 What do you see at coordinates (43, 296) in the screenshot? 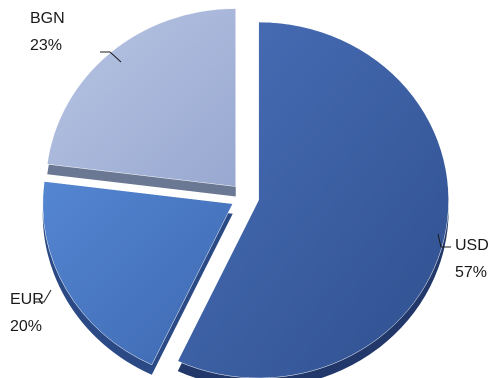
I see `leader-line-eur` at bounding box center [43, 296].